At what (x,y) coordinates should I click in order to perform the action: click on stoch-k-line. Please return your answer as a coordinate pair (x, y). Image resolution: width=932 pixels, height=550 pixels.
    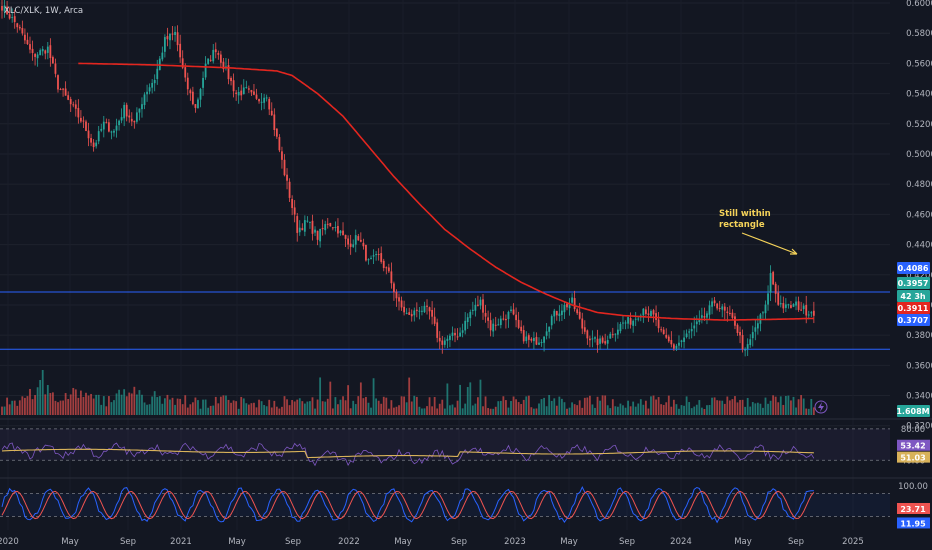
    Looking at the image, I should click on (407, 505).